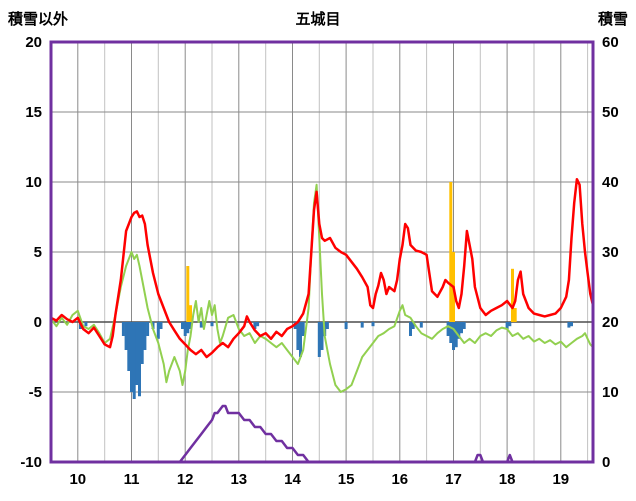 The width and height of the screenshot is (636, 501). What do you see at coordinates (292, 479) in the screenshot?
I see `x-axis-tick-label: 14` at bounding box center [292, 479].